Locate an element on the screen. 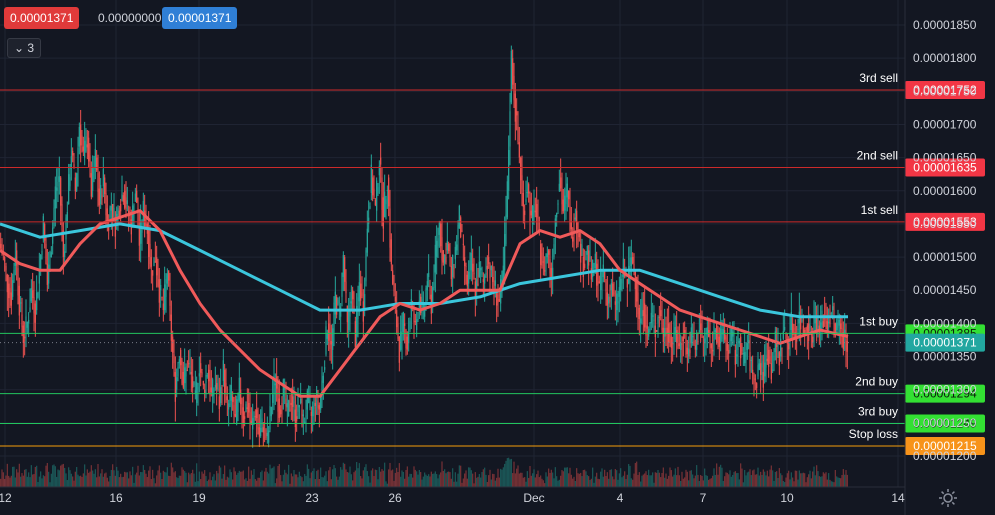 The image size is (995, 515). y-tick-label: 0.00001750 is located at coordinates (945, 91).